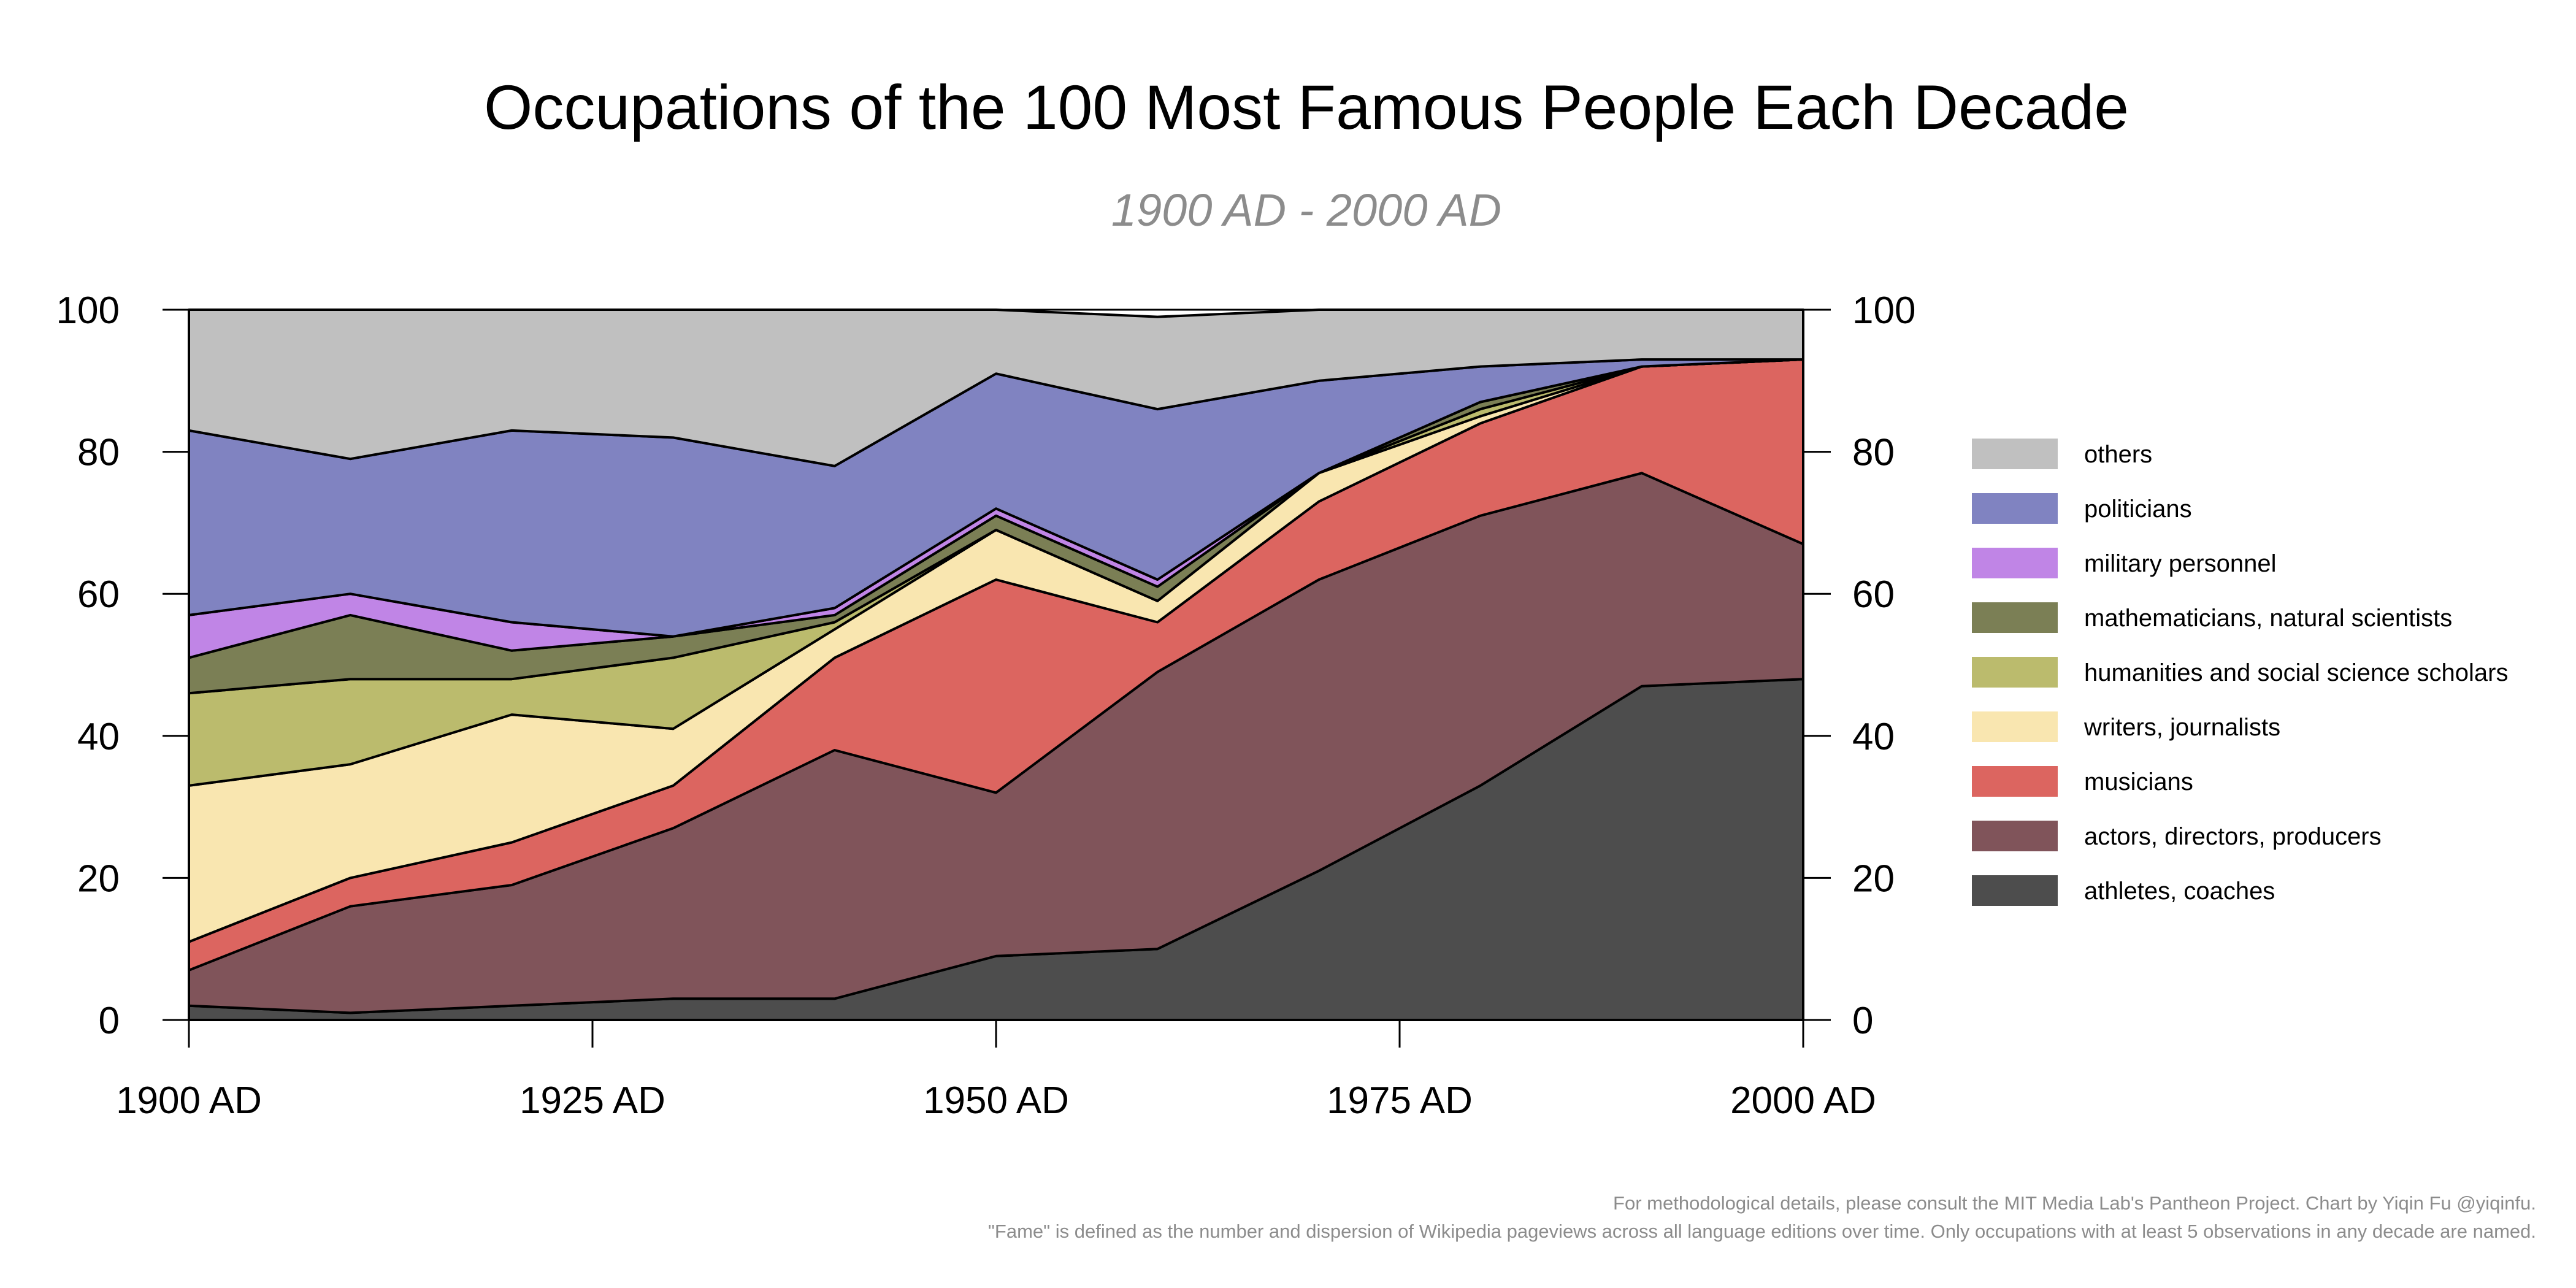  I want to click on legend-label: musicians, so click(2138, 782).